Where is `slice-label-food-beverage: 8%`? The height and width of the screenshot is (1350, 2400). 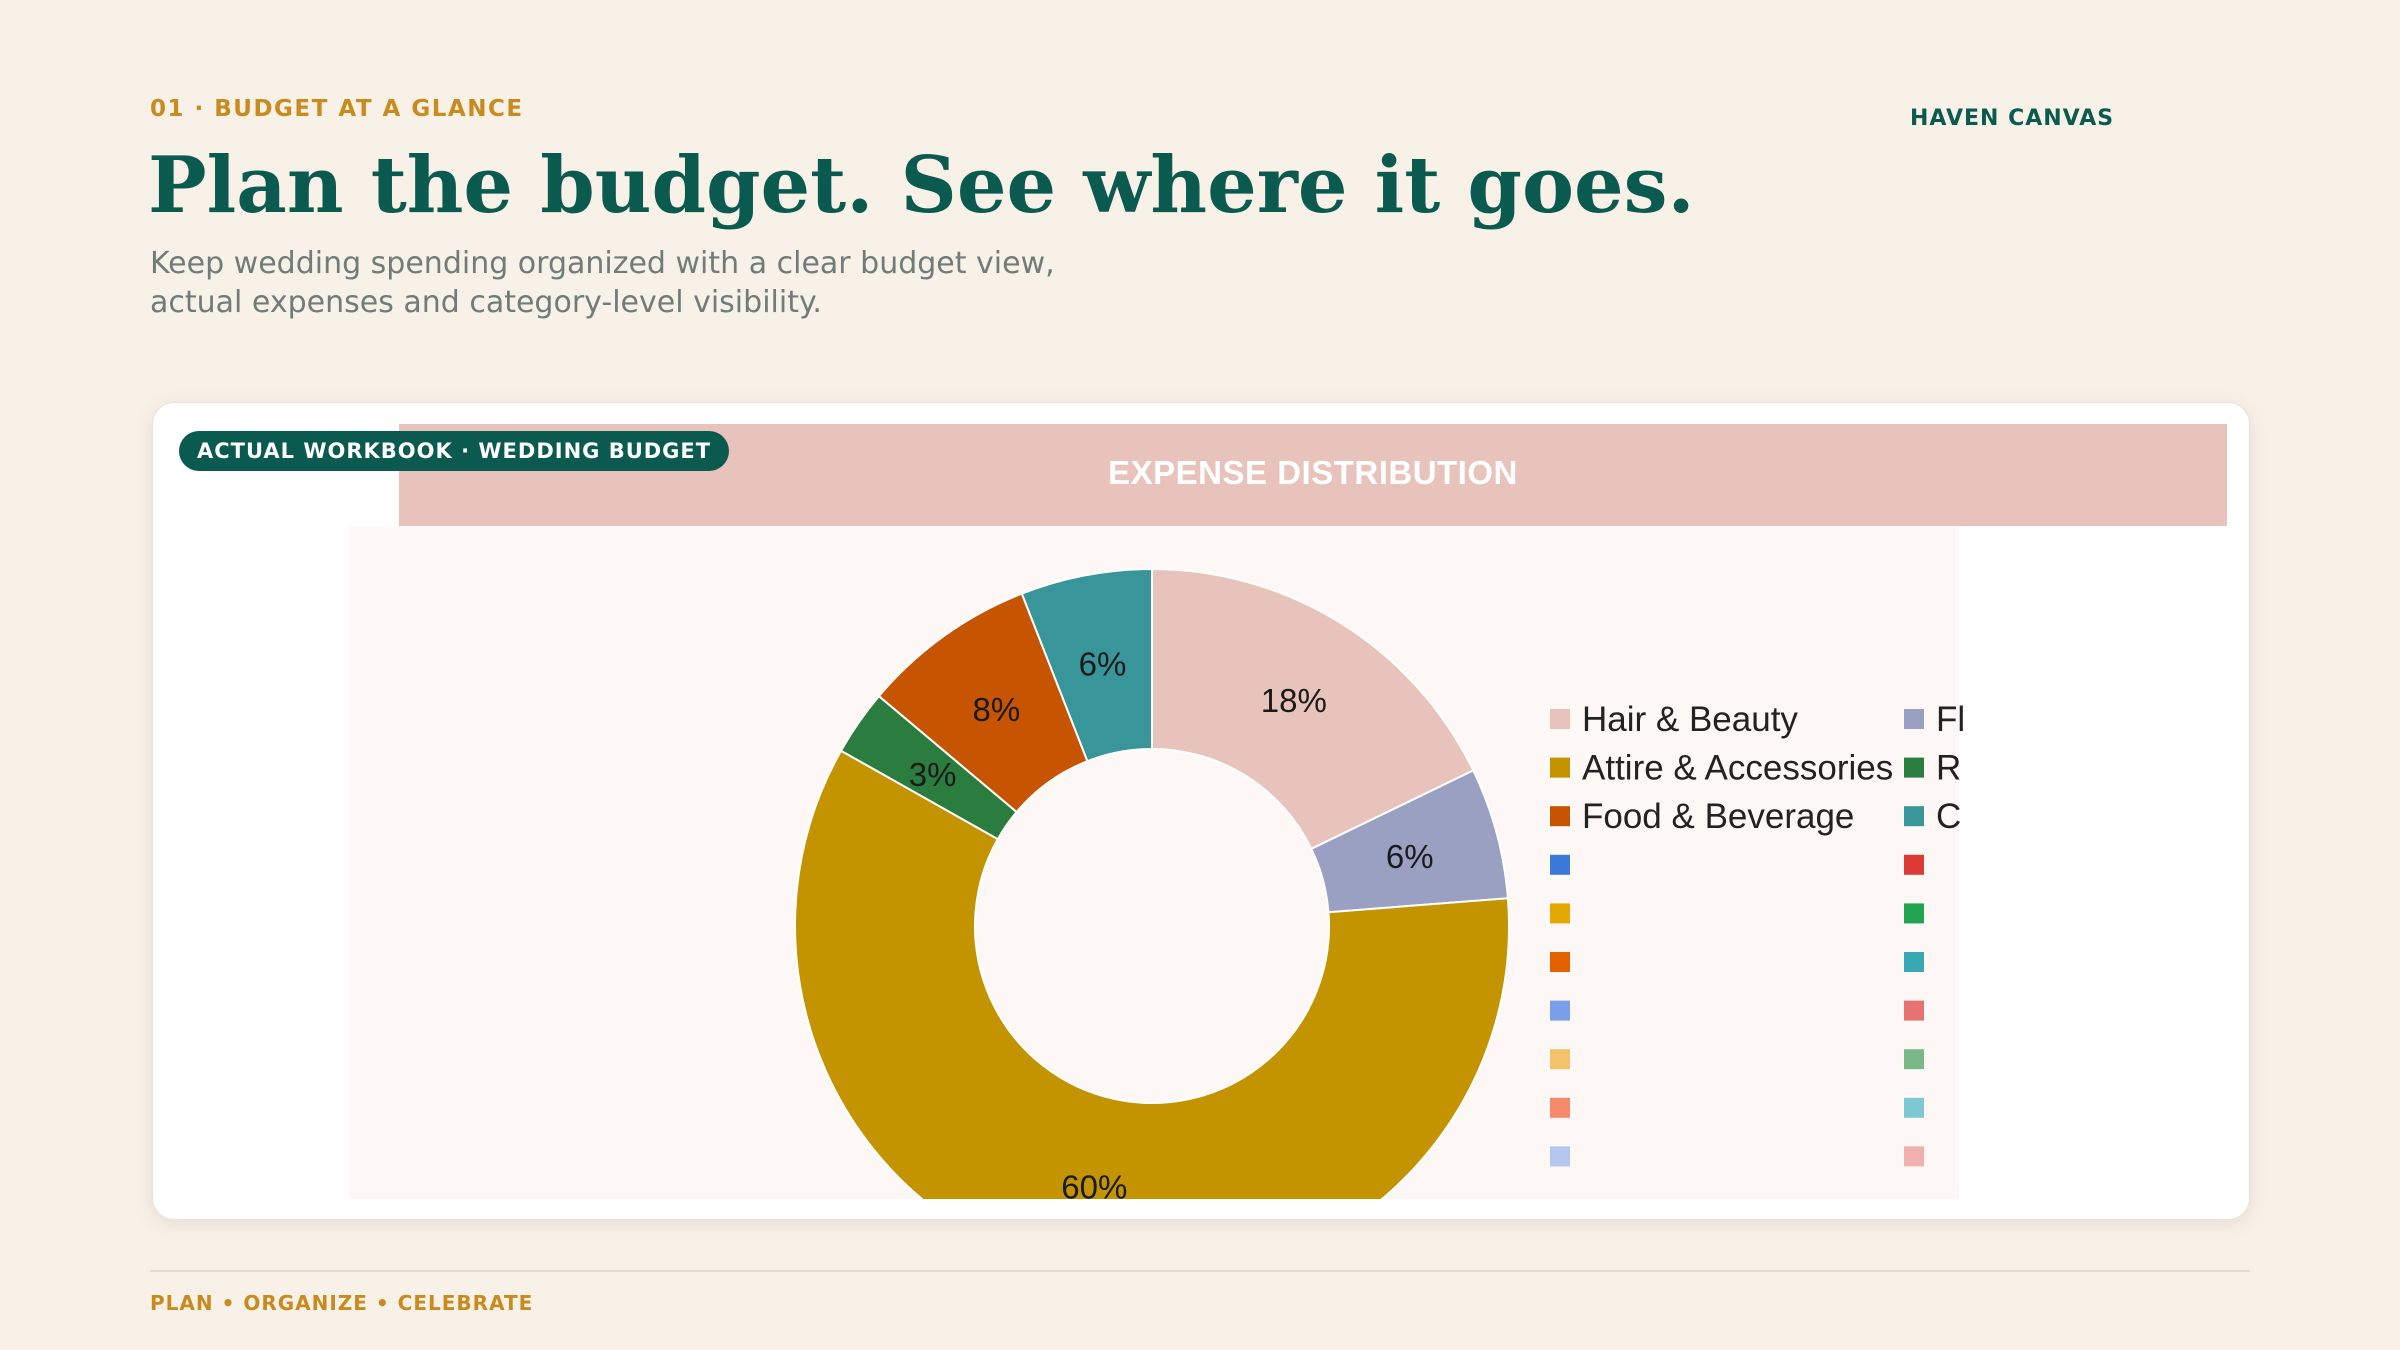 slice-label-food-beverage: 8% is located at coordinates (997, 709).